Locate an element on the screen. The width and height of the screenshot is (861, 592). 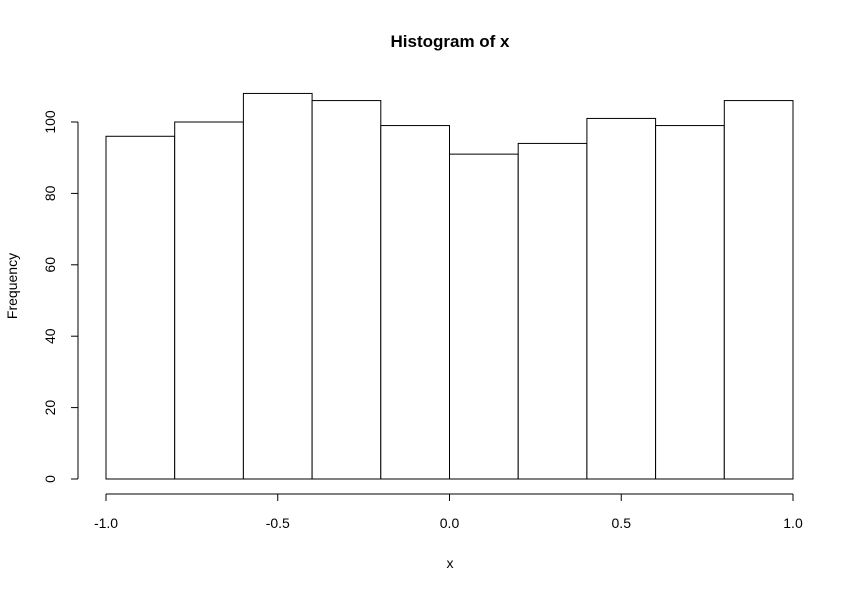
x-tick-label: 1.0 is located at coordinates (793, 523).